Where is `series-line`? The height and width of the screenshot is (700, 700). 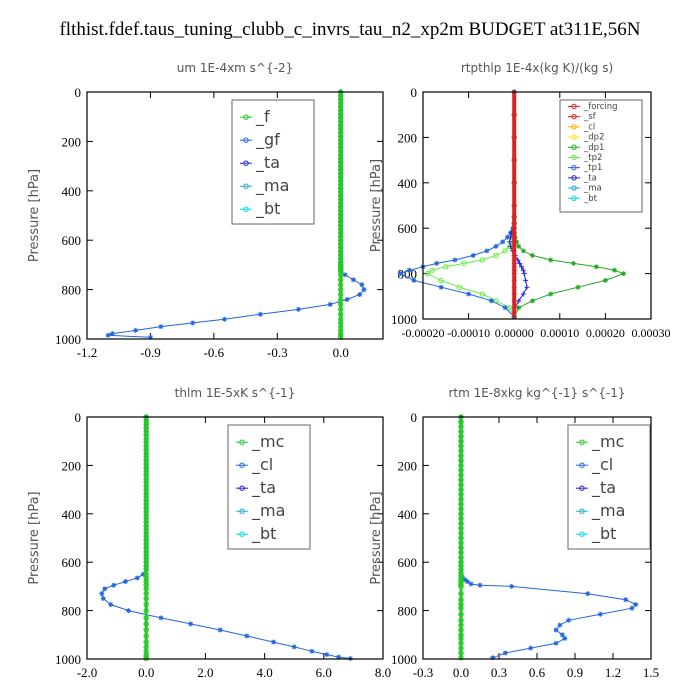
series-line is located at coordinates (226, 538).